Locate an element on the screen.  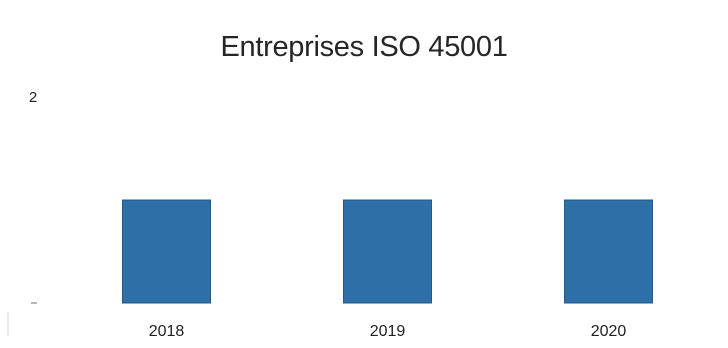
chart-title: Entreprises ISO 45001 is located at coordinates (364, 47).